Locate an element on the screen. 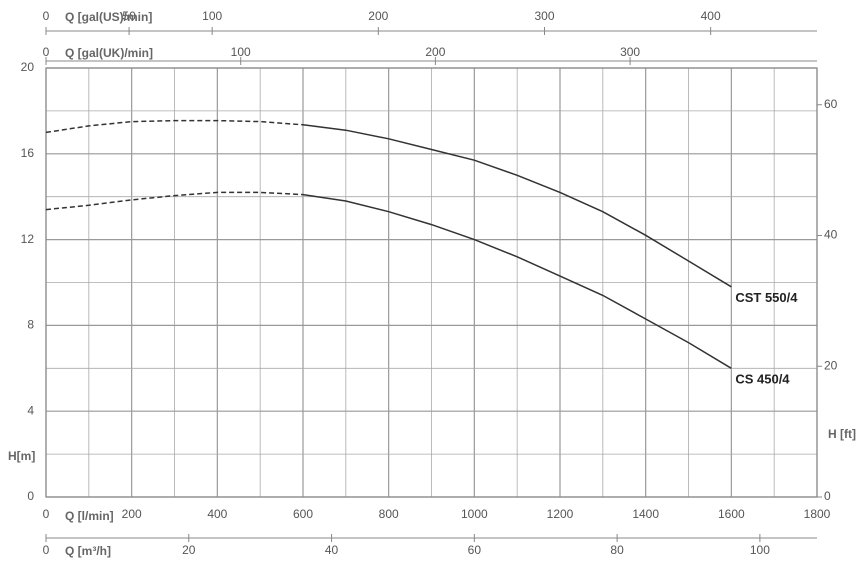 Image resolution: width=863 pixels, height=569 pixels. x-axis-label: Q [l/min] is located at coordinates (89, 516).